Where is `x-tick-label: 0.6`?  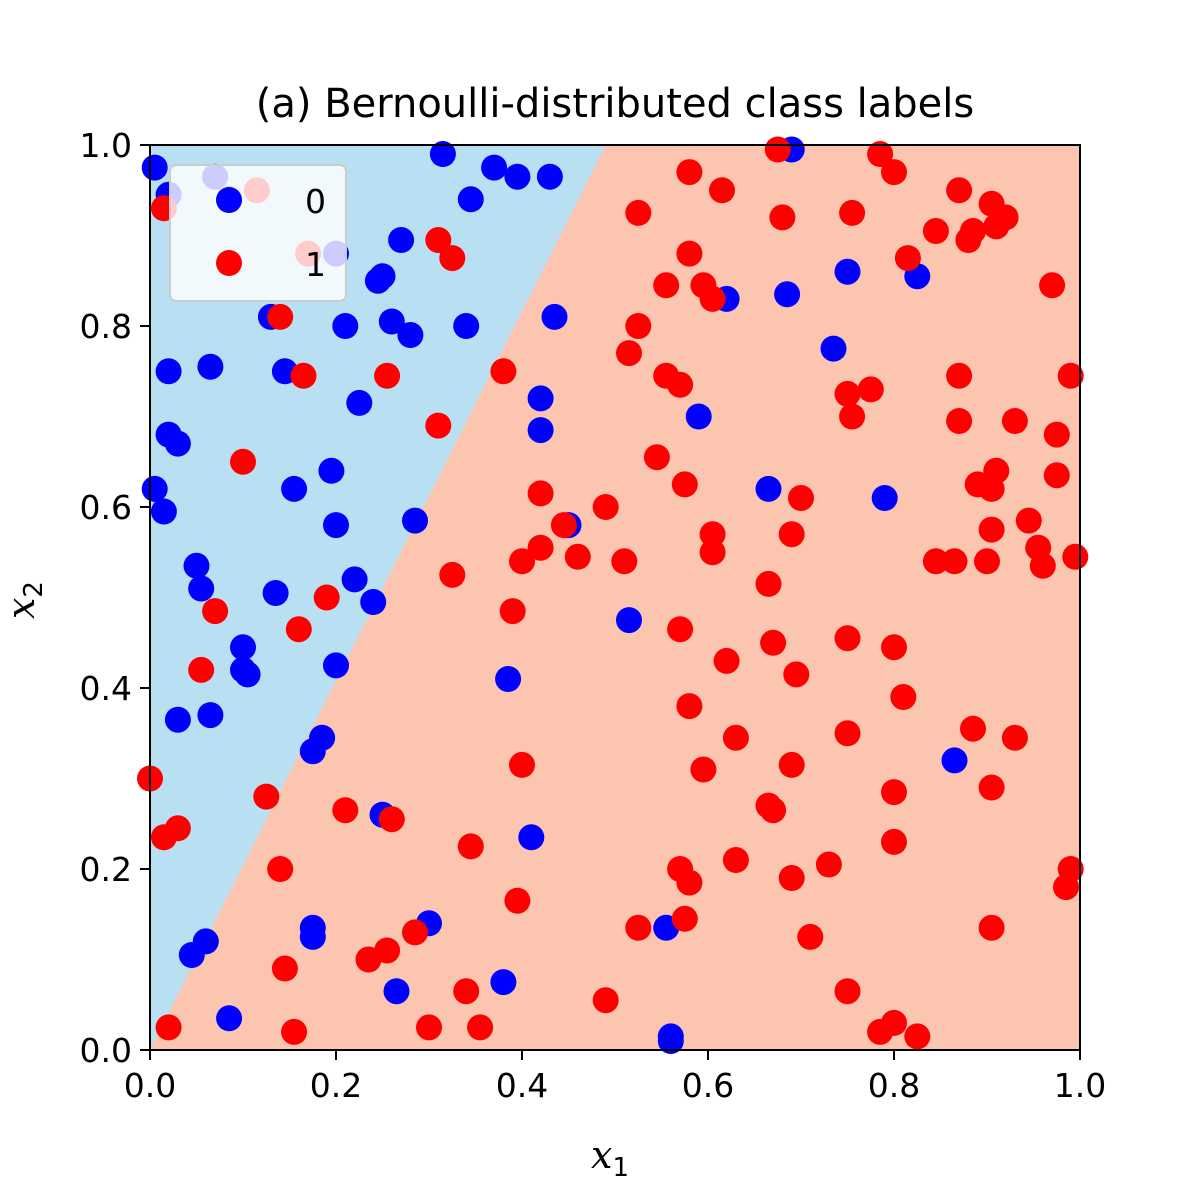 x-tick-label: 0.6 is located at coordinates (708, 1085).